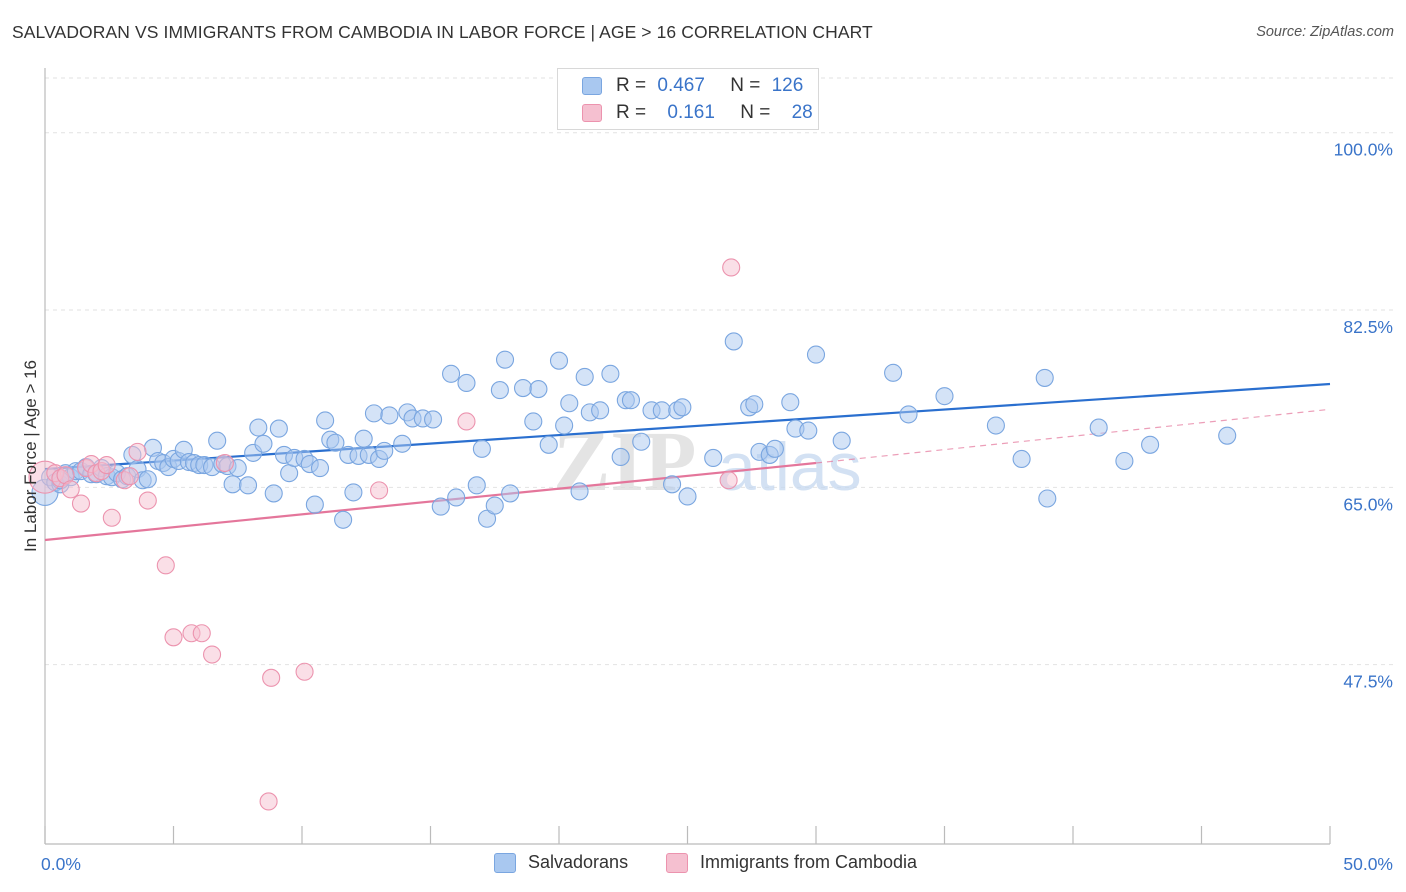 Image resolution: width=1406 pixels, height=892 pixels. Describe the element at coordinates (505, 863) in the screenshot. I see `swatch-blue` at that location.